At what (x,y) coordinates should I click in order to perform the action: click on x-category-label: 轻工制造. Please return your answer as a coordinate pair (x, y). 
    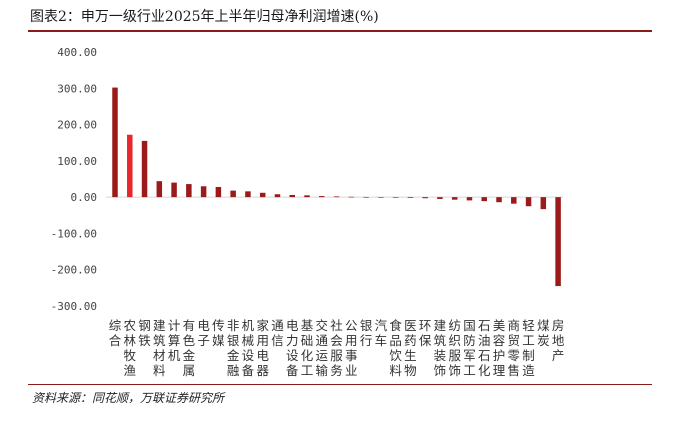
    Looking at the image, I should click on (528, 348).